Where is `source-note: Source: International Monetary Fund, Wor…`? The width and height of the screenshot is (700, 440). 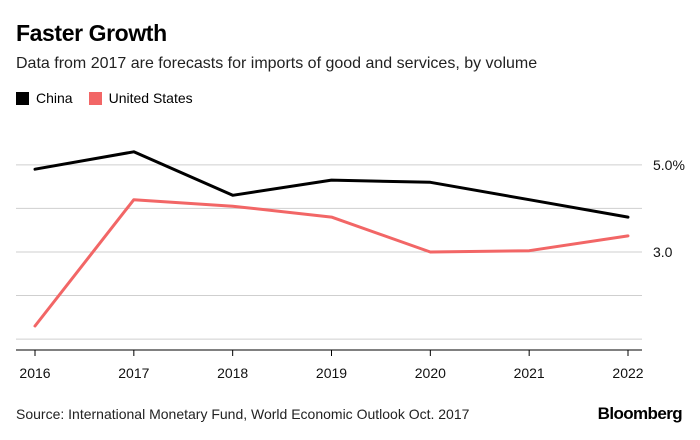 source-note: Source: International Monetary Fund, Wor… is located at coordinates (243, 414).